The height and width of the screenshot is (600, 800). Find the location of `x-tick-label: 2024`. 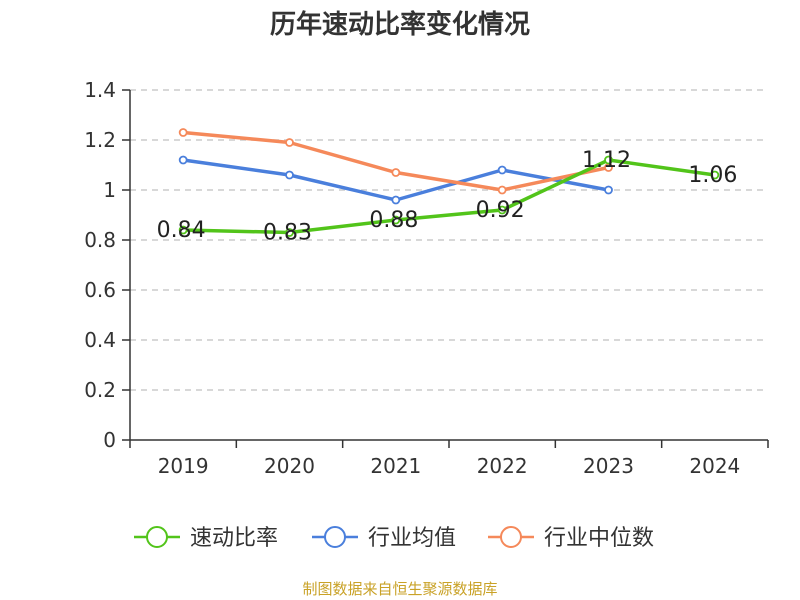

x-tick-label: 2024 is located at coordinates (714, 466).